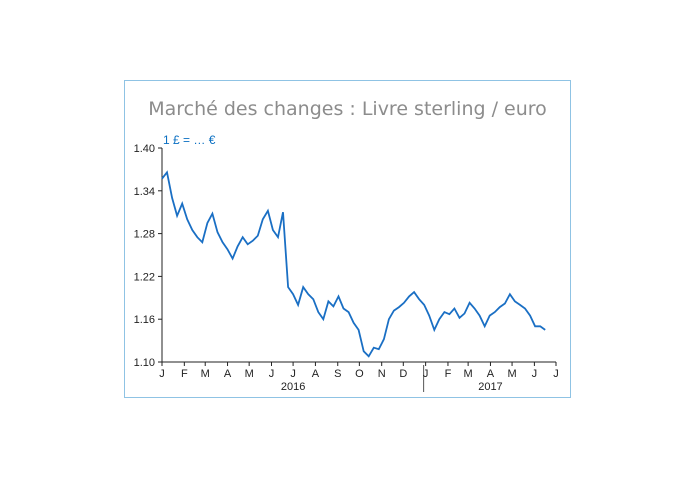  Describe the element at coordinates (359, 374) in the screenshot. I see `x-tick-label: O` at that location.